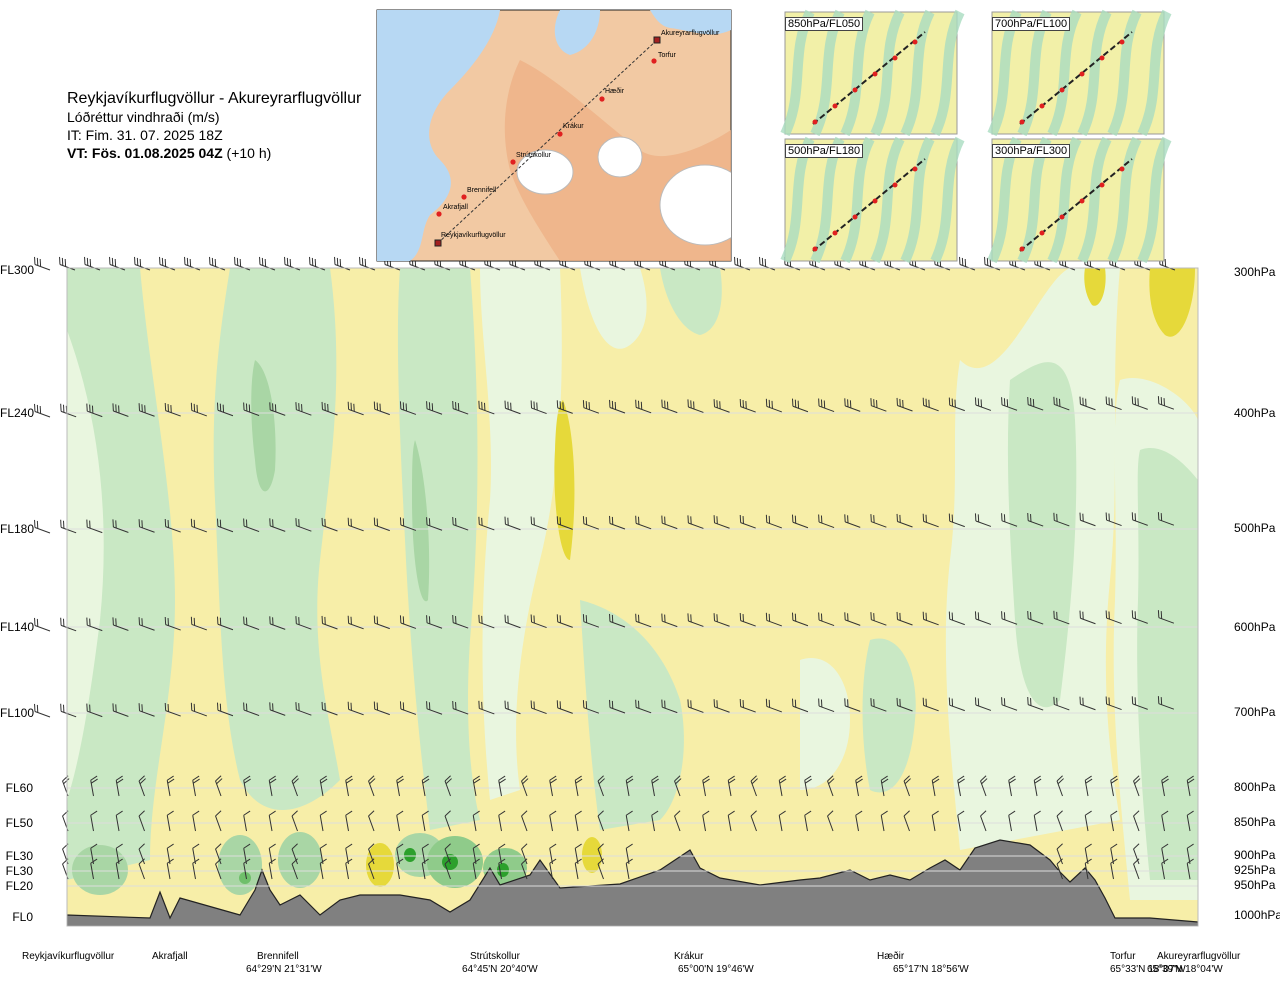 This screenshot has width=1280, height=981. What do you see at coordinates (482, 190) in the screenshot?
I see `map-label: Brennifell` at bounding box center [482, 190].